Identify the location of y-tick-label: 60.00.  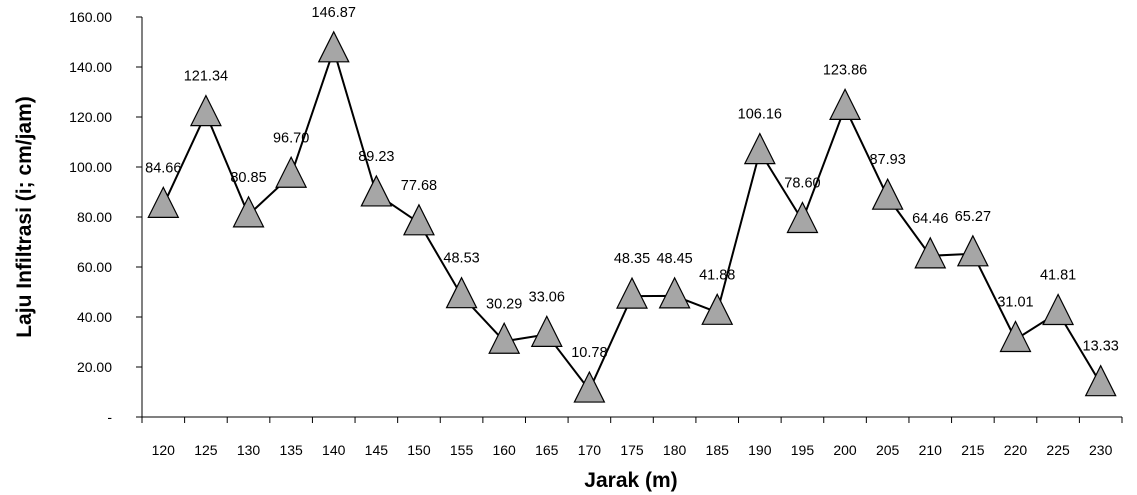
(94, 267).